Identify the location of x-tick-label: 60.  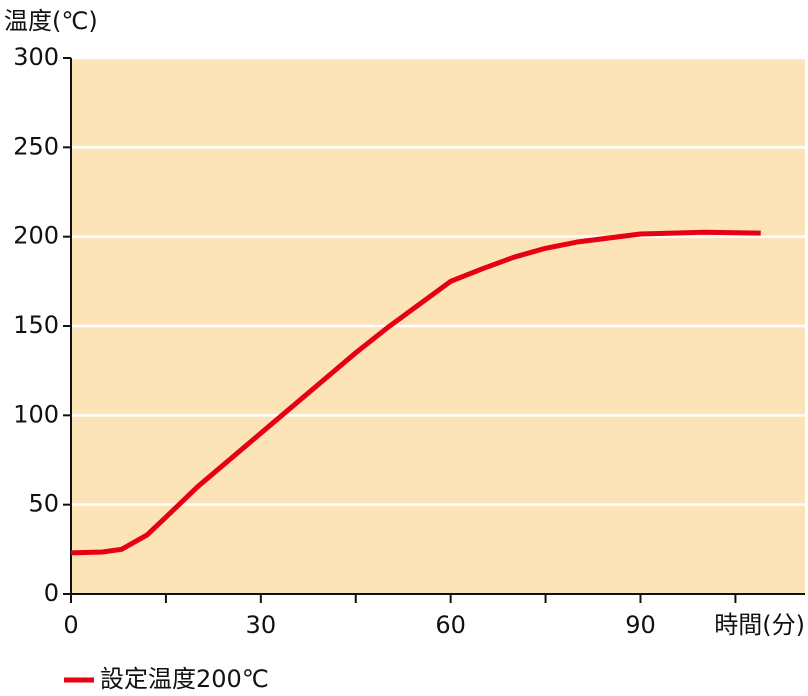
(450, 625).